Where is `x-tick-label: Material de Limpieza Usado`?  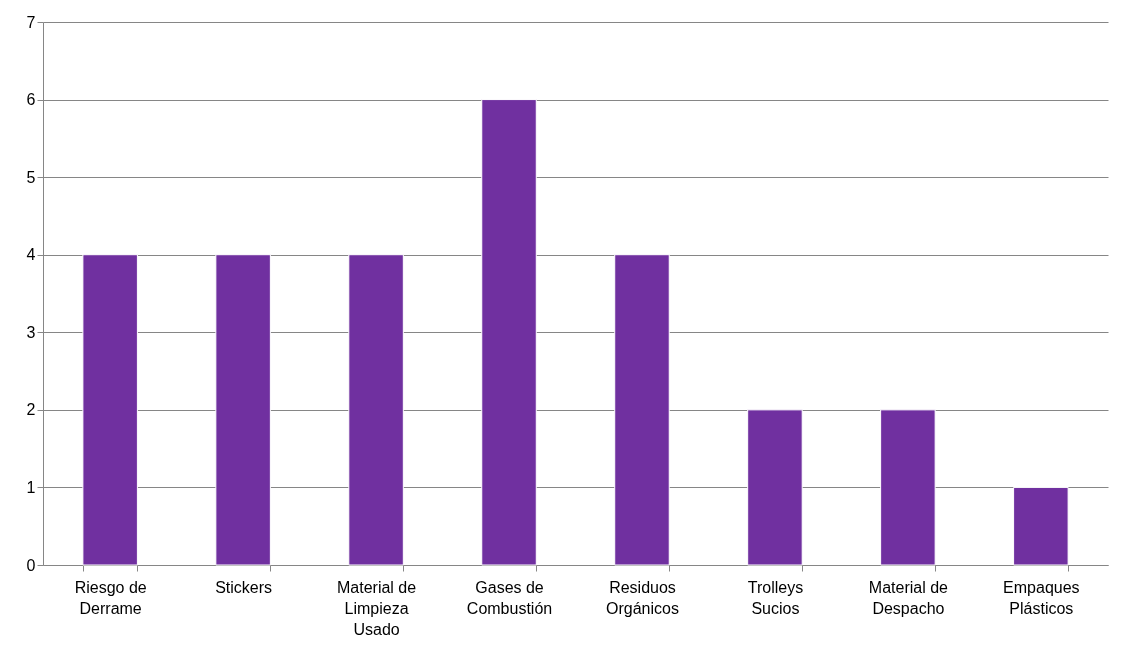 x-tick-label: Material de Limpieza Usado is located at coordinates (376, 608).